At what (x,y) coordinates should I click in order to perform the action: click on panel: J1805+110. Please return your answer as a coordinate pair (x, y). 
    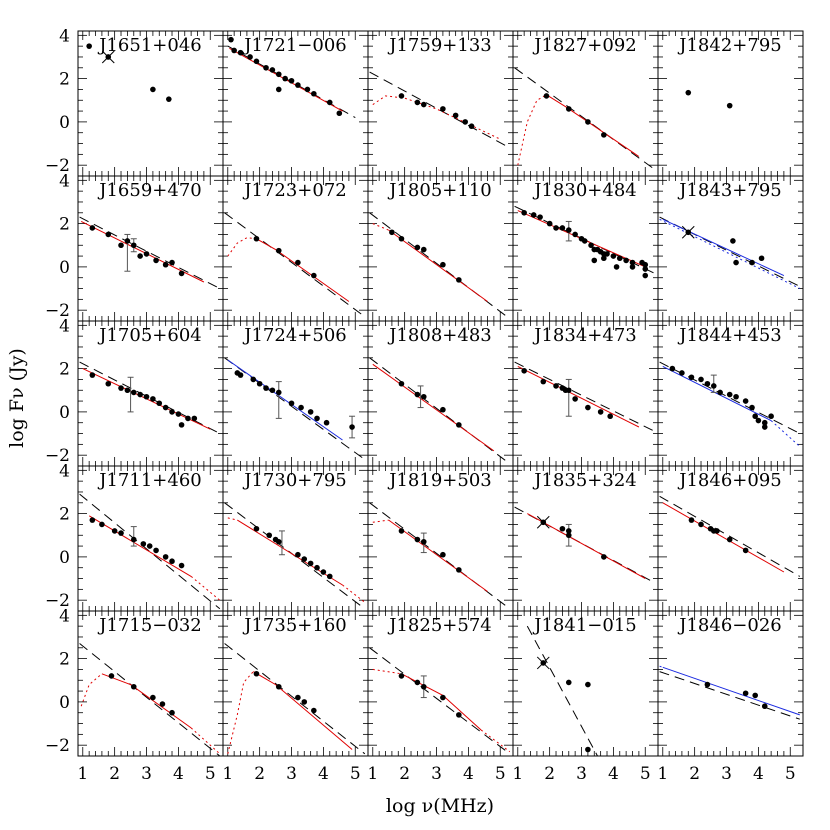
    Looking at the image, I should click on (440, 248).